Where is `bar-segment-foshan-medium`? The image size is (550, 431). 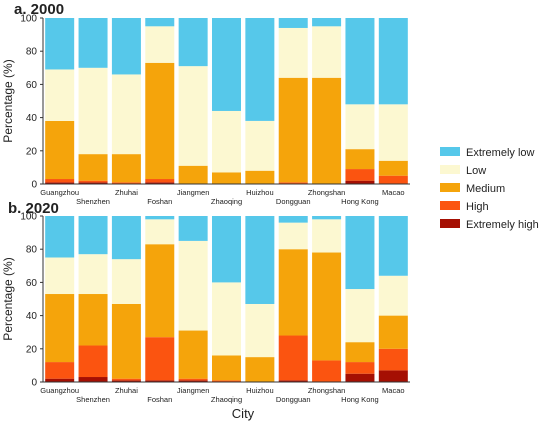 bar-segment-foshan-medium is located at coordinates (160, 121).